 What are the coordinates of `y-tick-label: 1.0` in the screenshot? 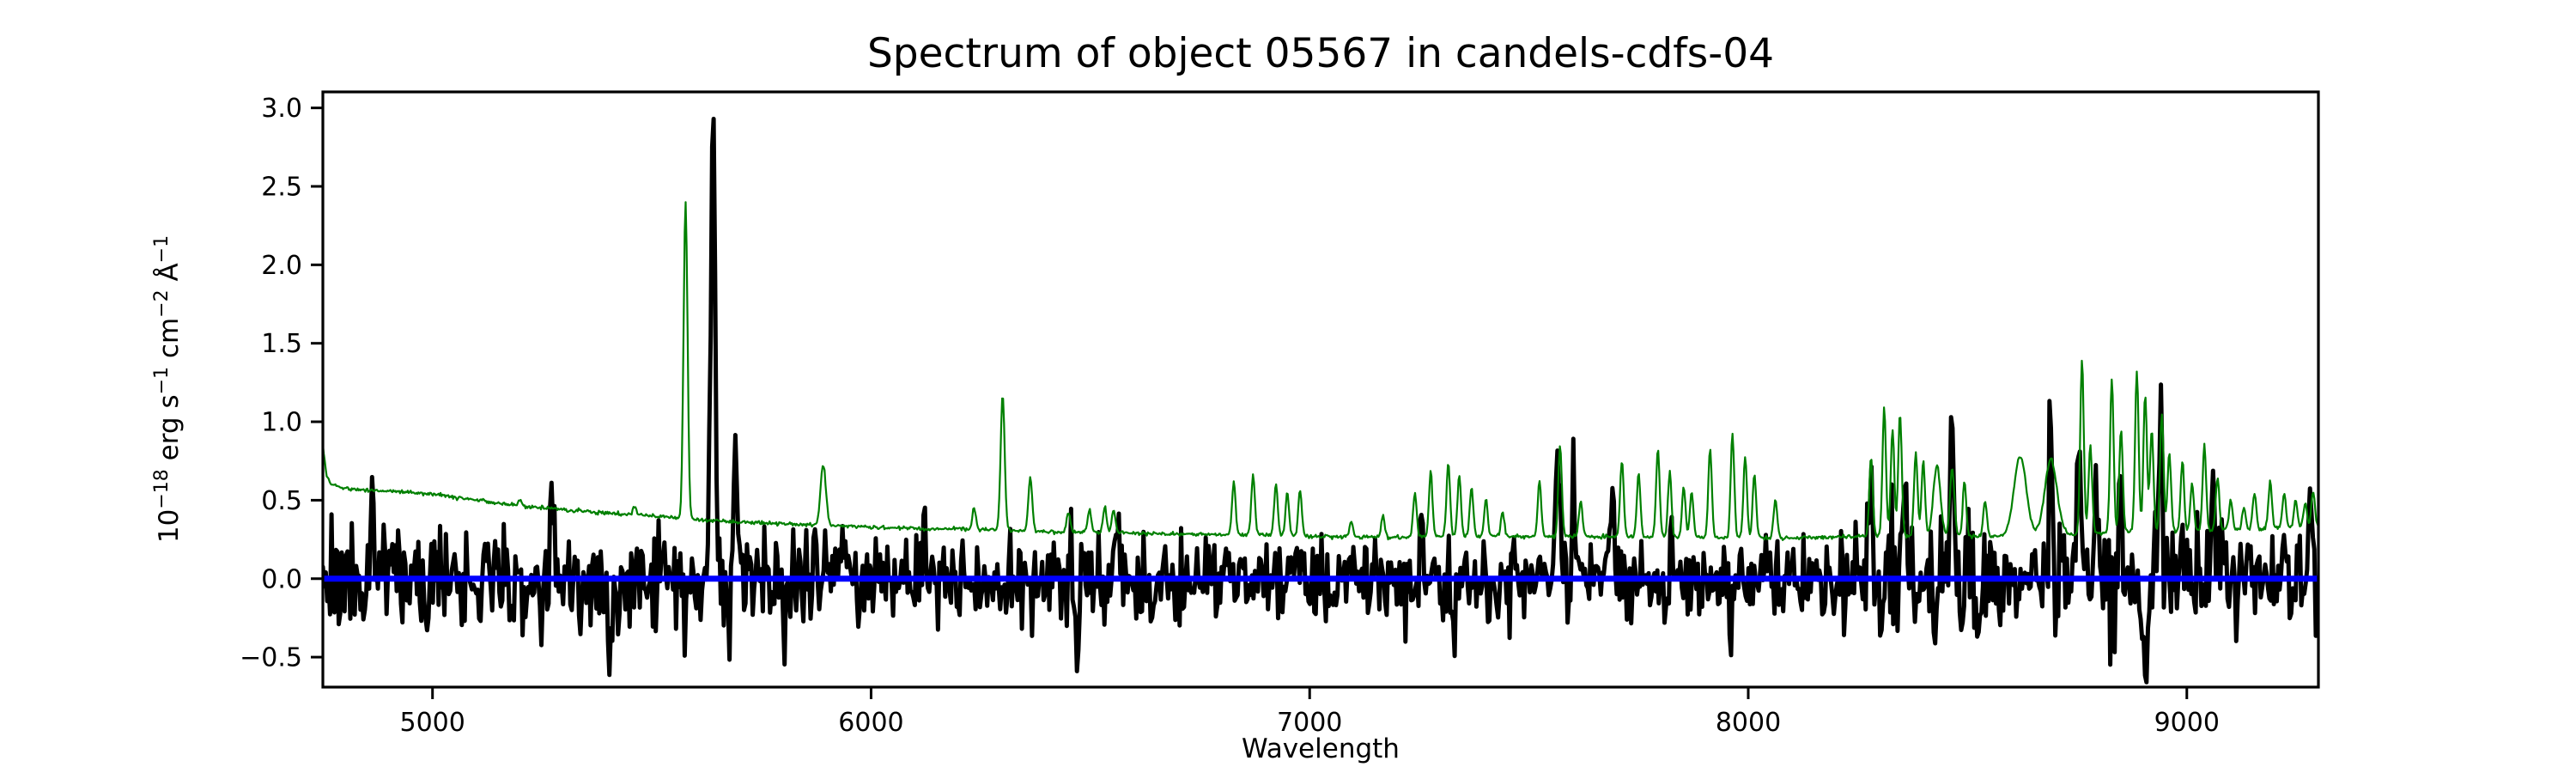 It's located at (281, 423).